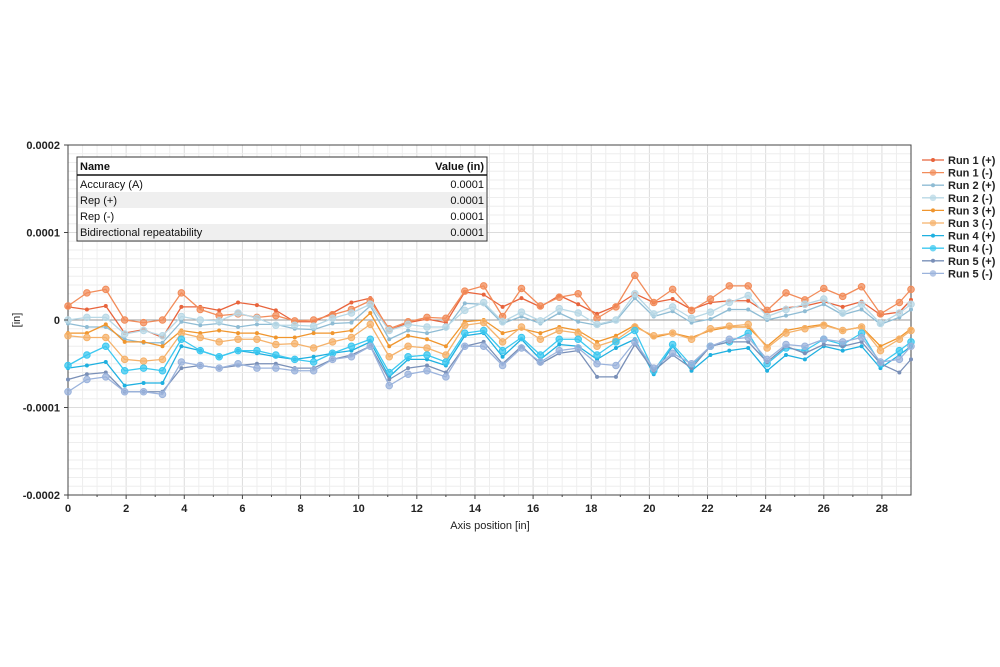 Image resolution: width=1000 pixels, height=667 pixels. I want to click on y-tick-label: -0.0001, so click(41, 409).